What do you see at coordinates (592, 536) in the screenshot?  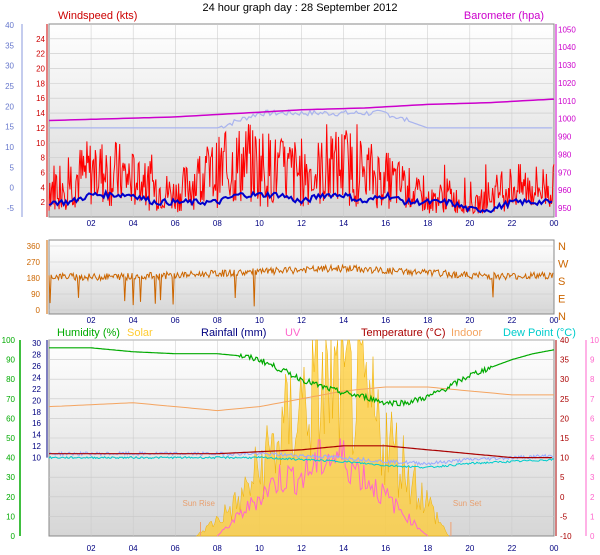 I see `uv-tick: 0` at bounding box center [592, 536].